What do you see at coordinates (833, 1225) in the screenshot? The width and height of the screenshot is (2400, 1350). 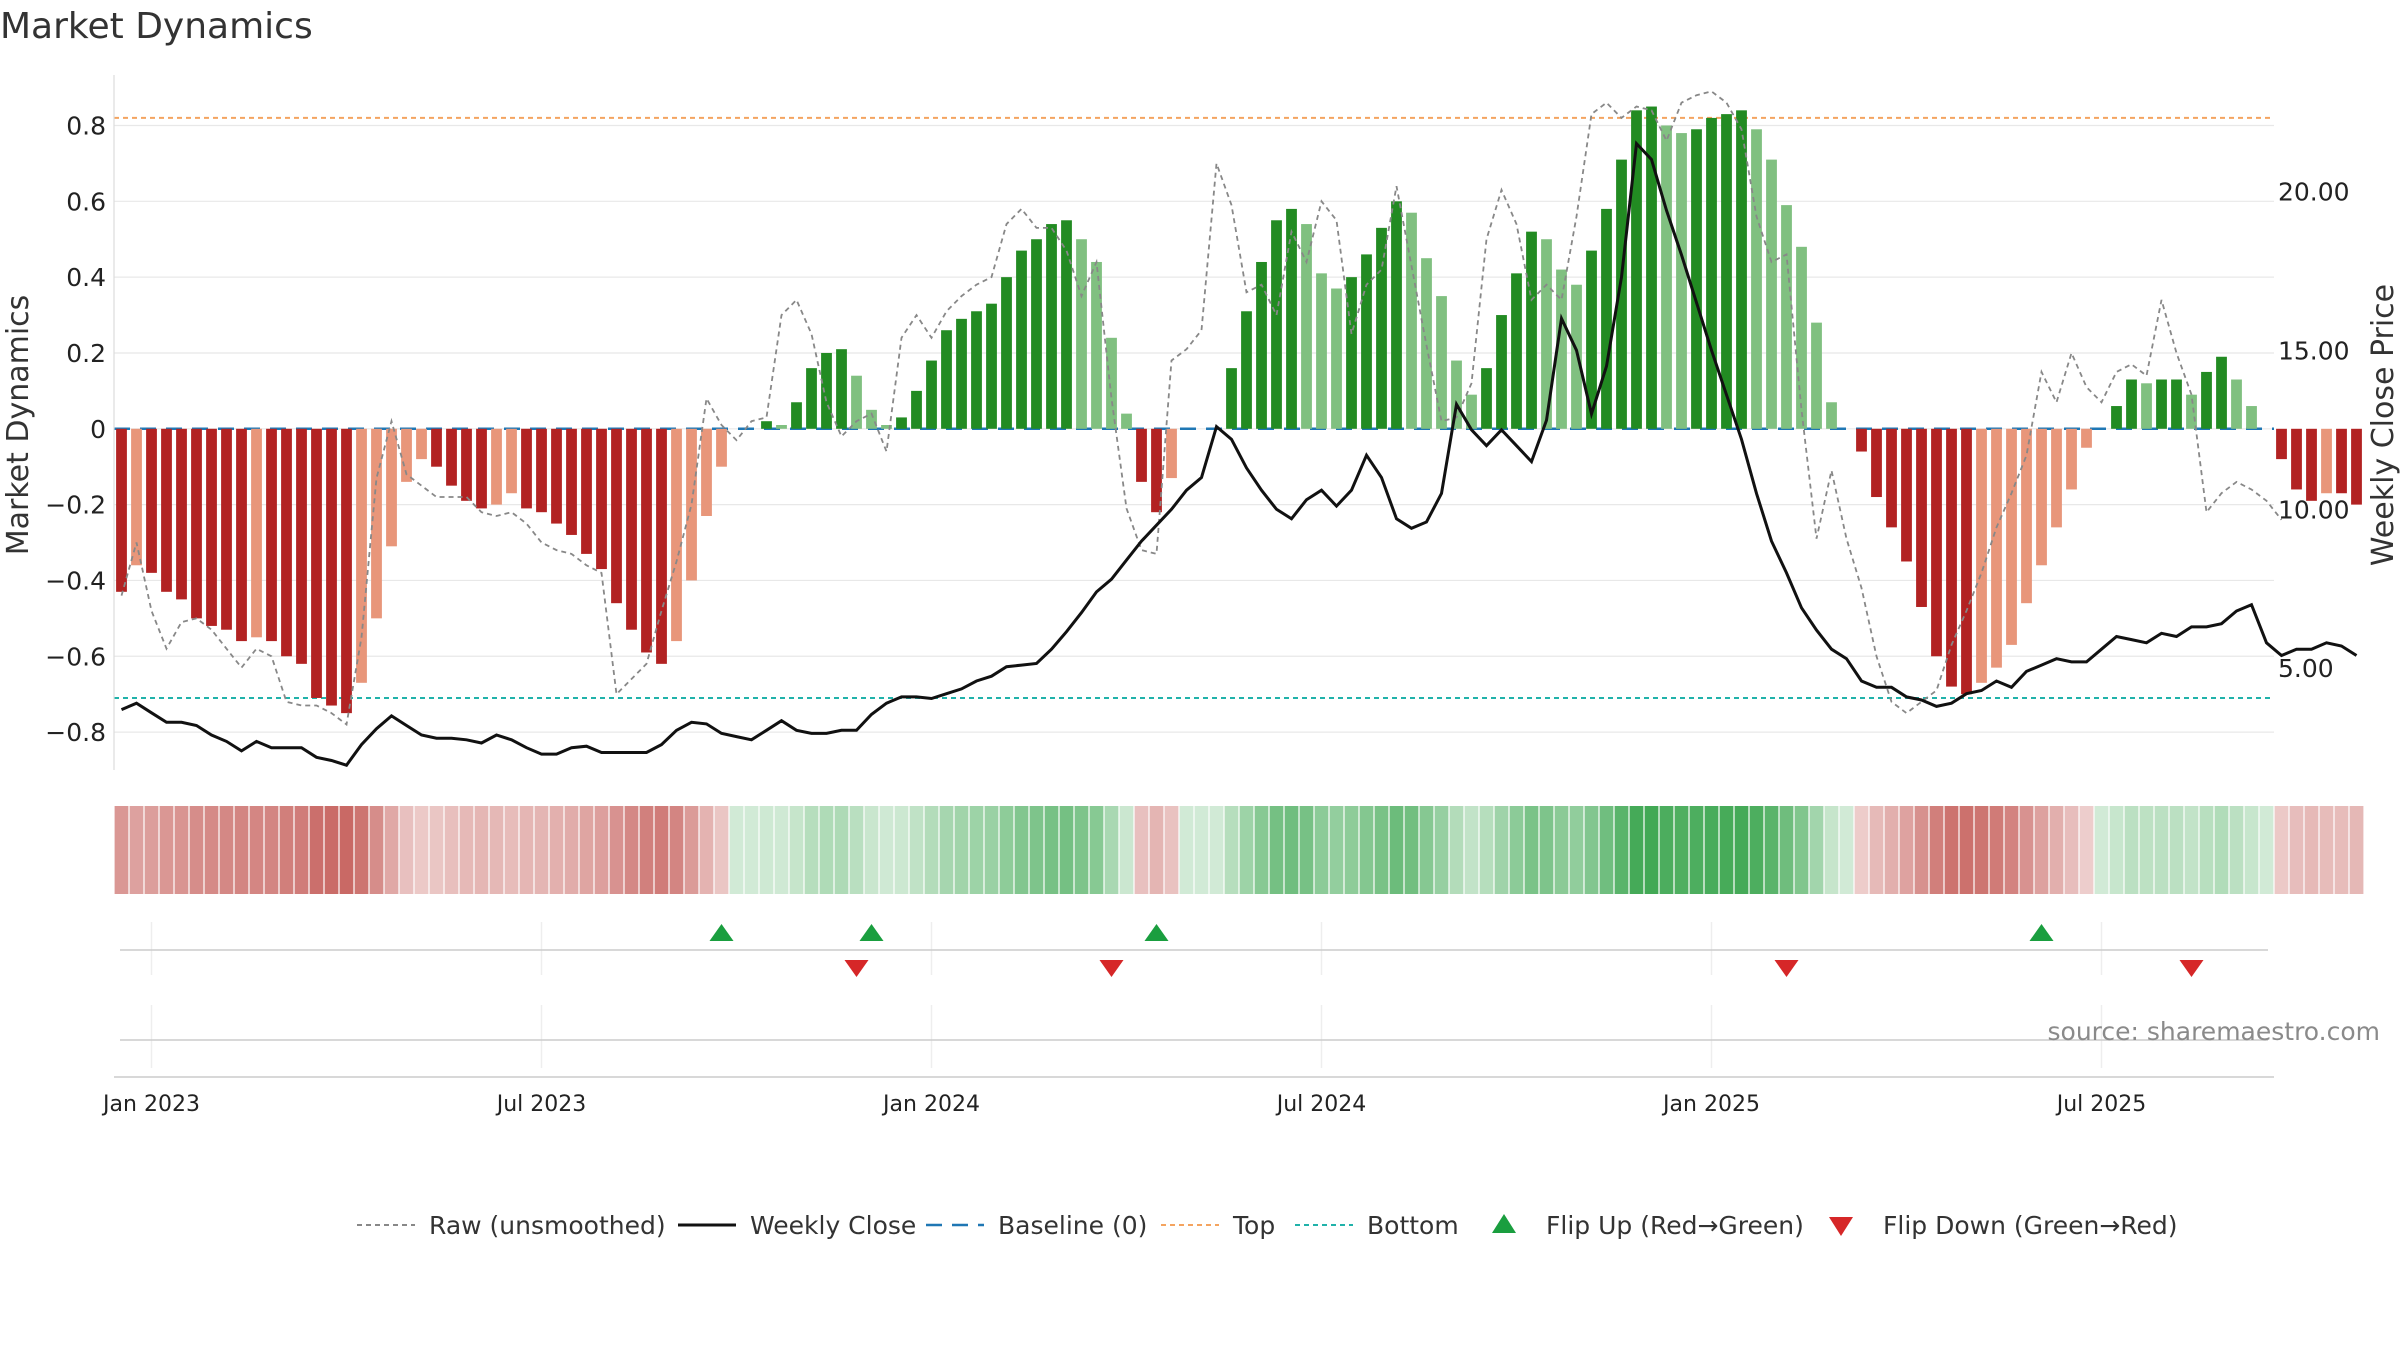 I see `legend-weekly-close-label: Weekly Close` at bounding box center [833, 1225].